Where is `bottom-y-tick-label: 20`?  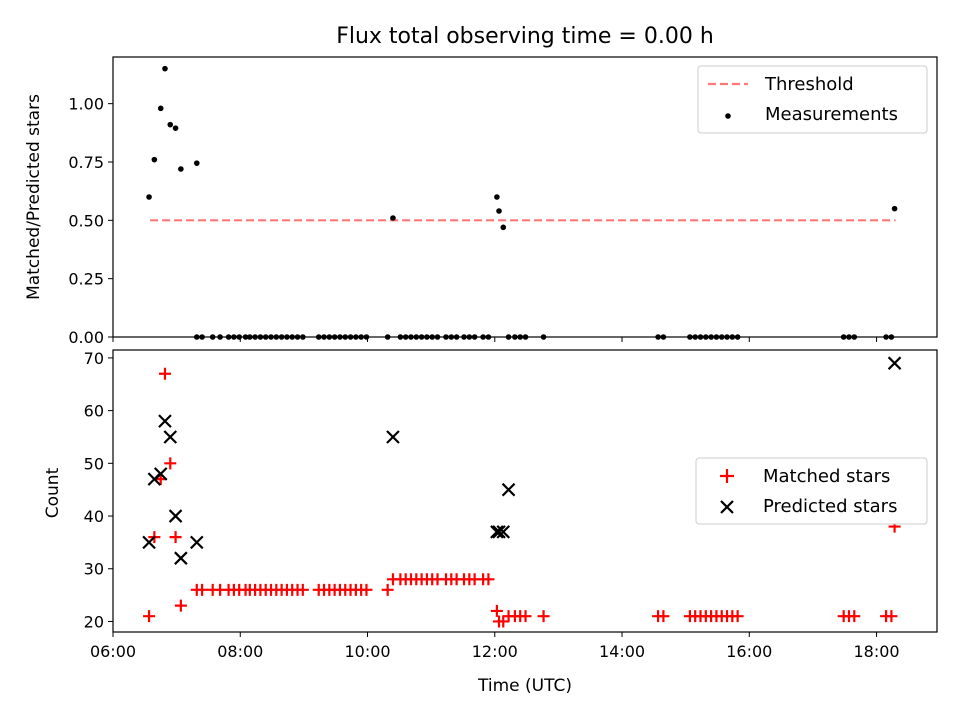
bottom-y-tick-label: 20 is located at coordinates (94, 621).